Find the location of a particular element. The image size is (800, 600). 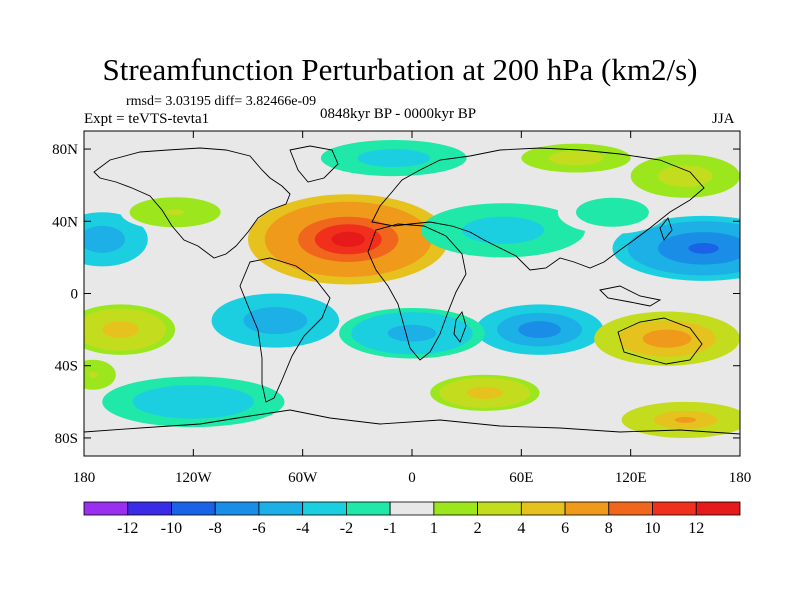

y-tick-label: 0 is located at coordinates (75, 295).